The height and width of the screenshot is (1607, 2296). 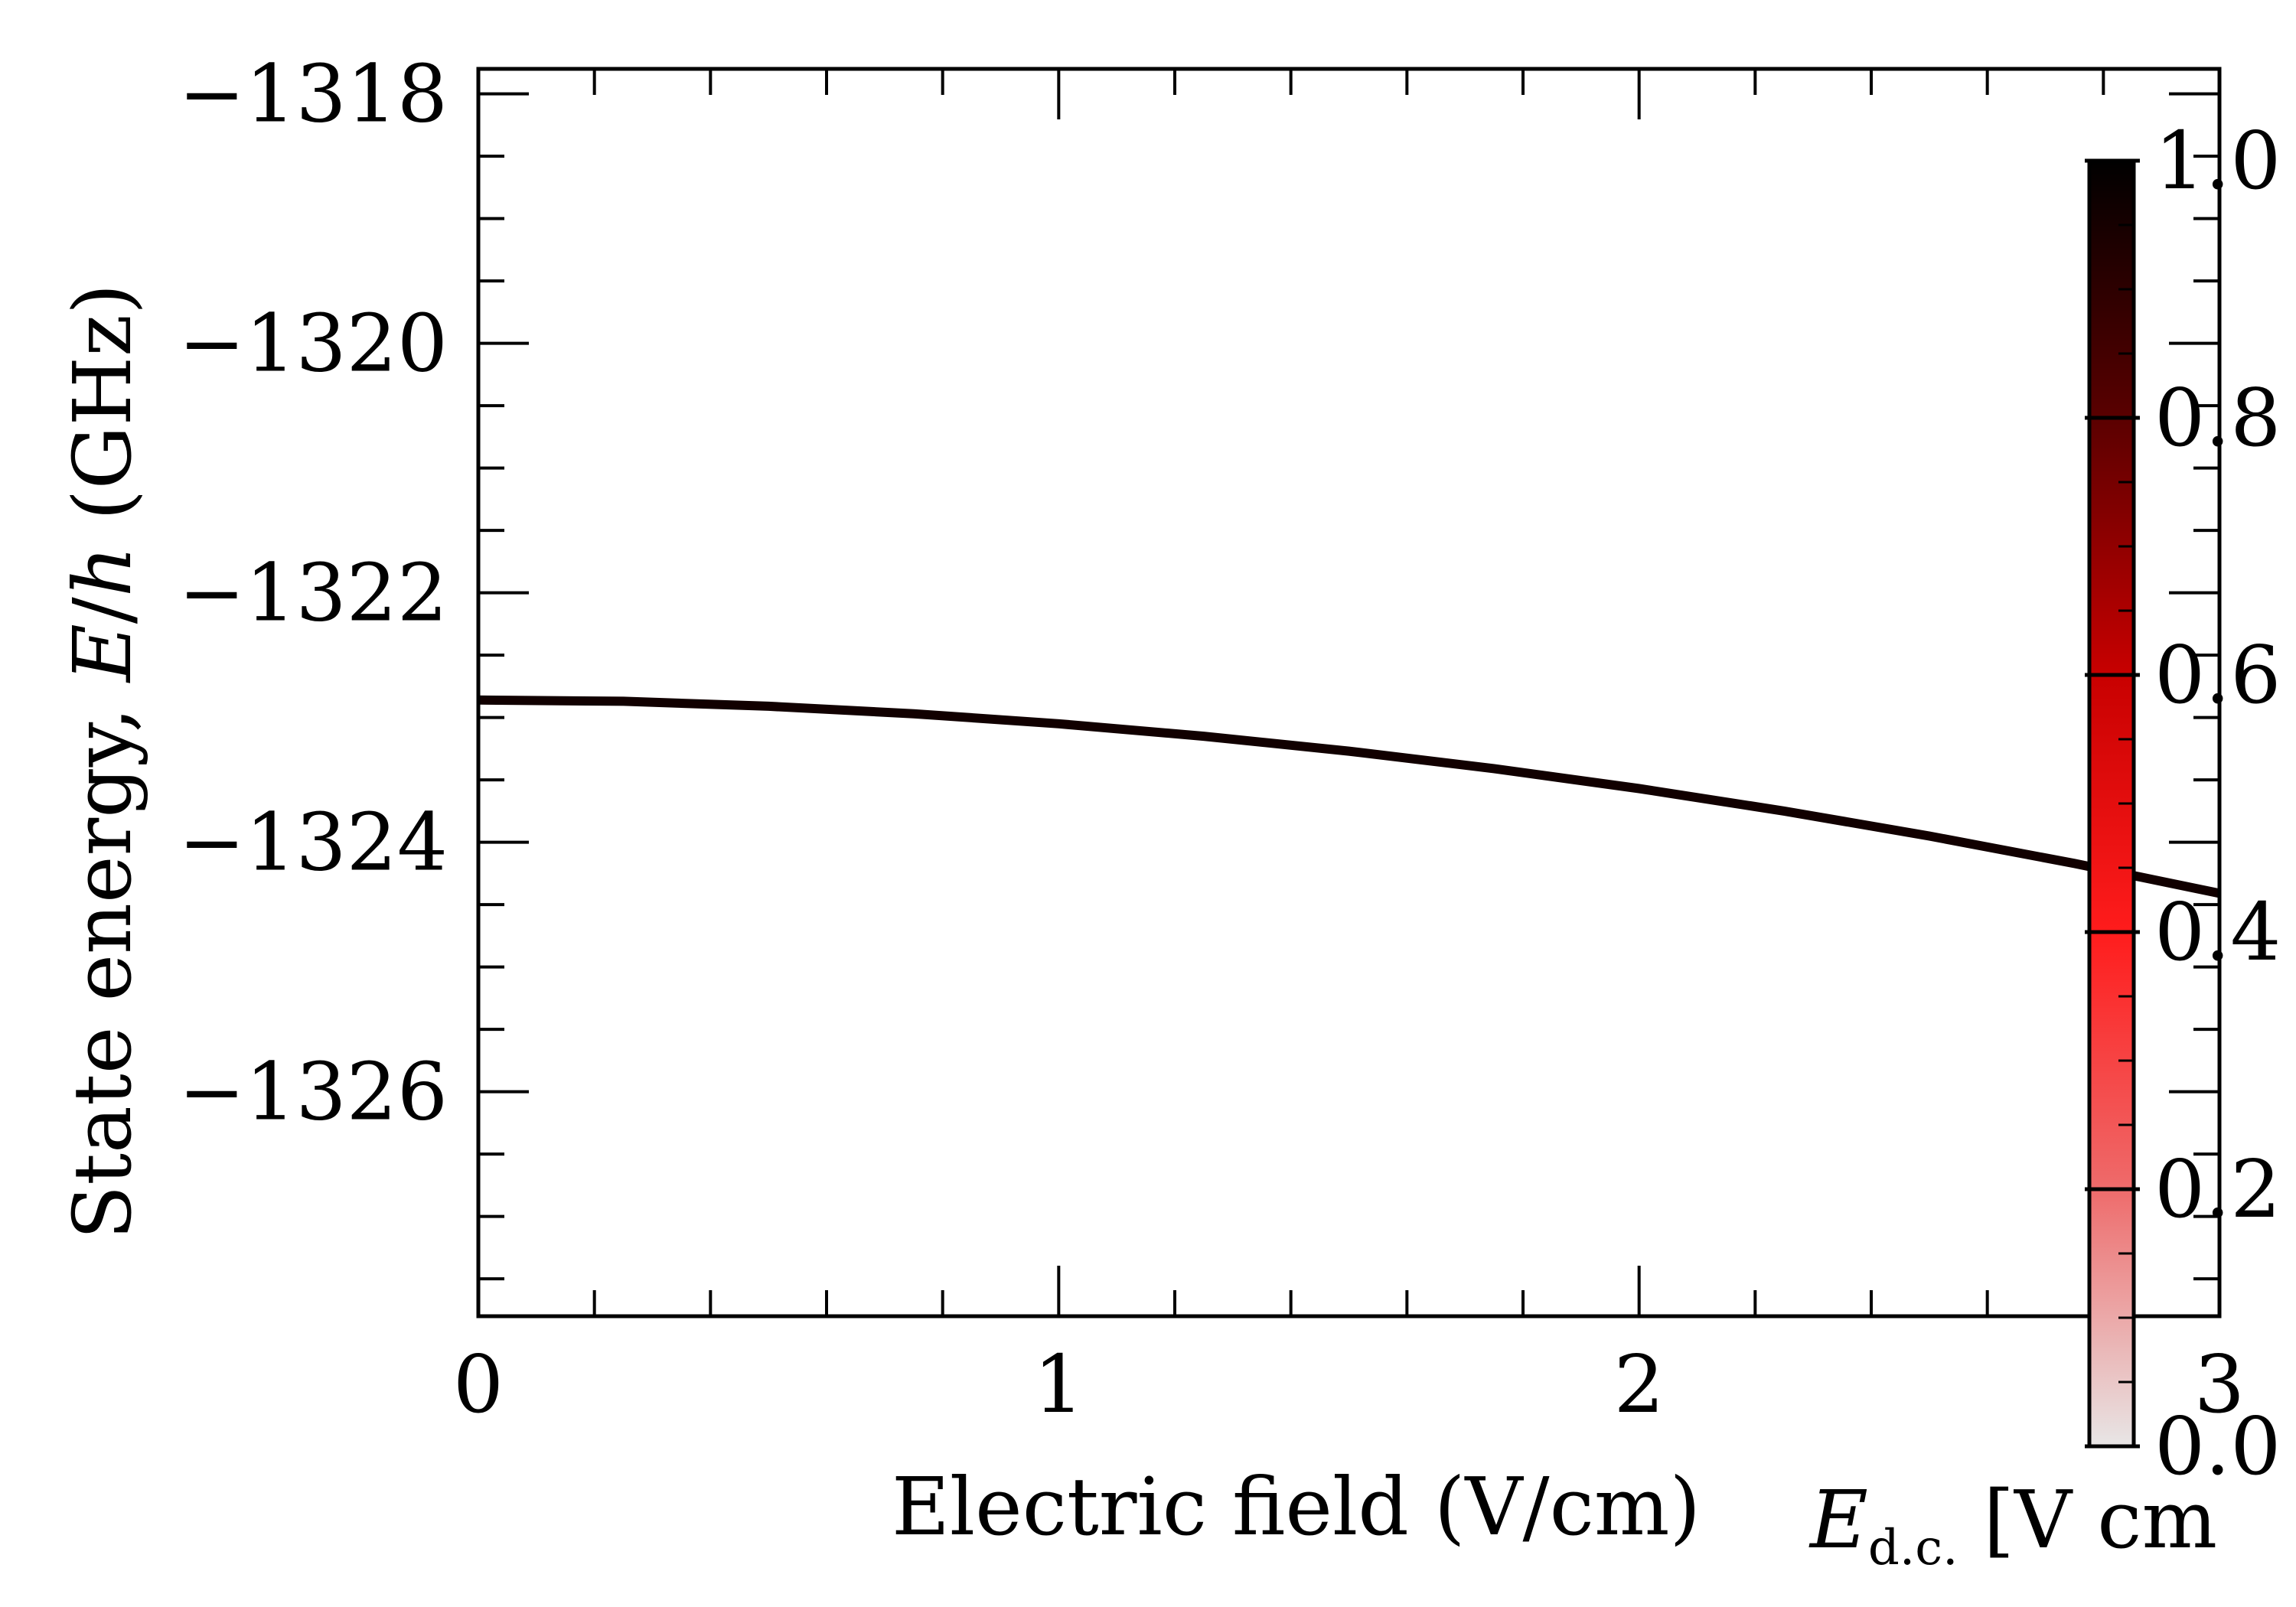 What do you see at coordinates (2217, 932) in the screenshot?
I see `colorbar-tick-label: 0.4` at bounding box center [2217, 932].